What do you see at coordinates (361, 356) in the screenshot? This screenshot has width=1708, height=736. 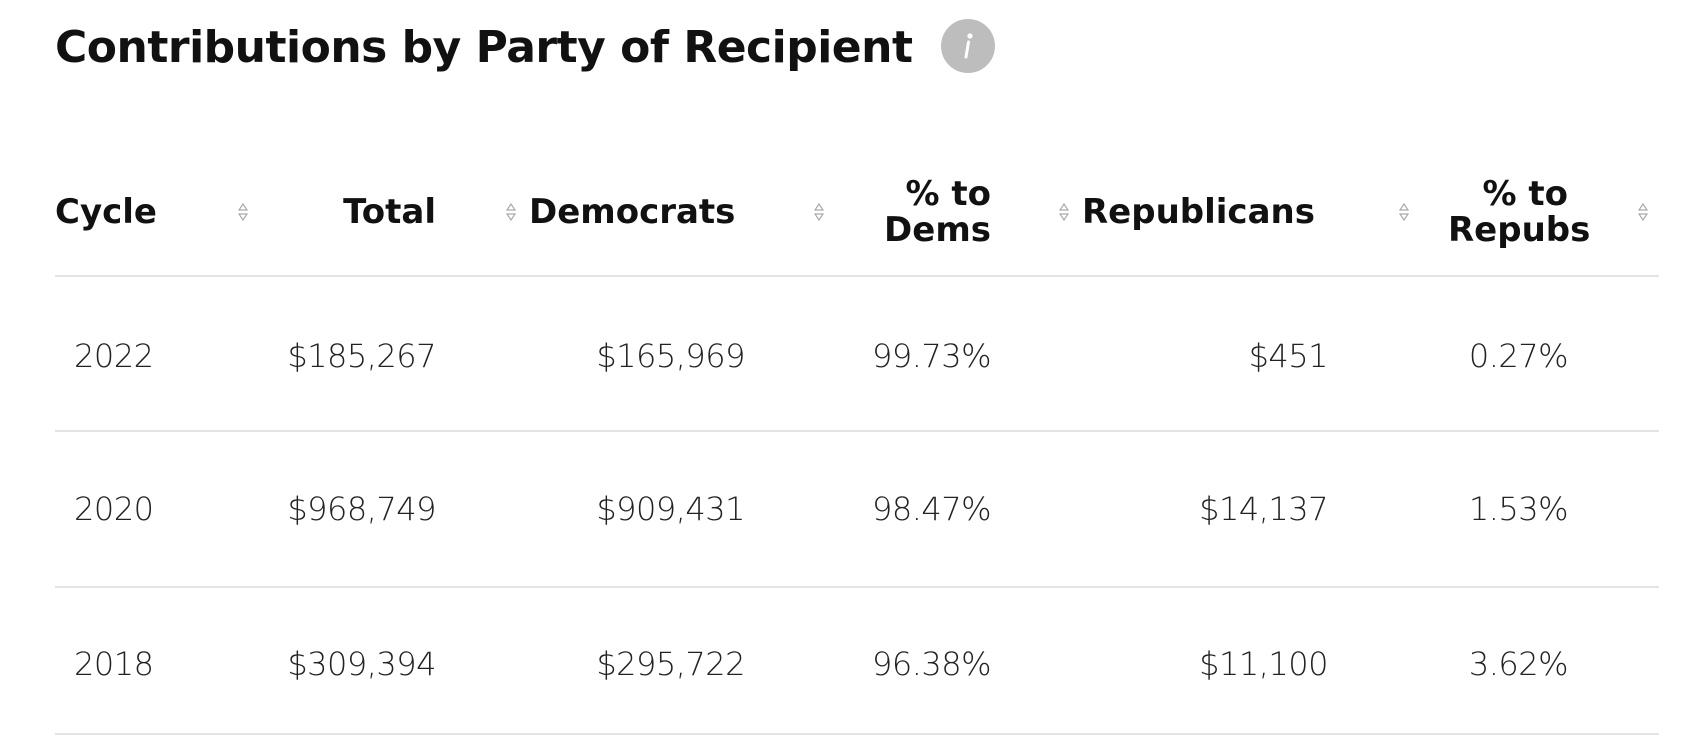 I see `table-cell: $185,267` at bounding box center [361, 356].